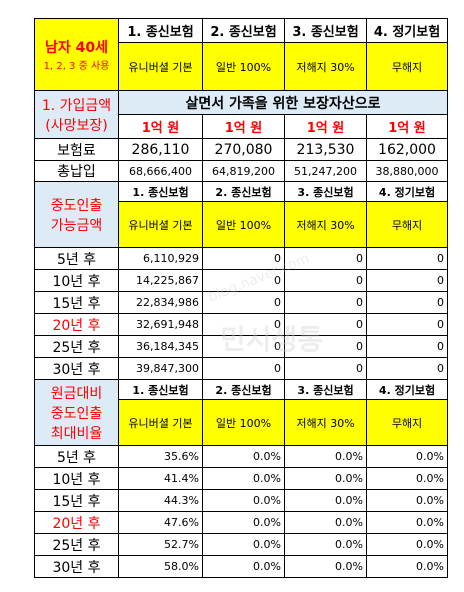  What do you see at coordinates (407, 224) in the screenshot?
I see `type-cell: 무해지` at bounding box center [407, 224].